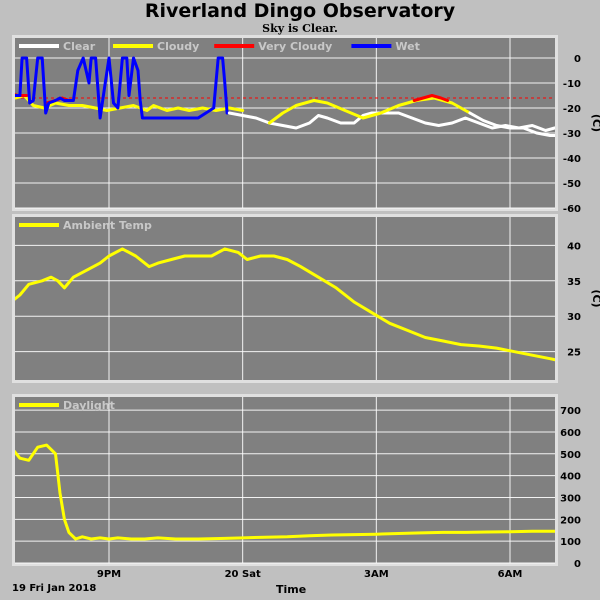 The height and width of the screenshot is (600, 600). I want to click on daylight-ytick-label: 0, so click(577, 564).